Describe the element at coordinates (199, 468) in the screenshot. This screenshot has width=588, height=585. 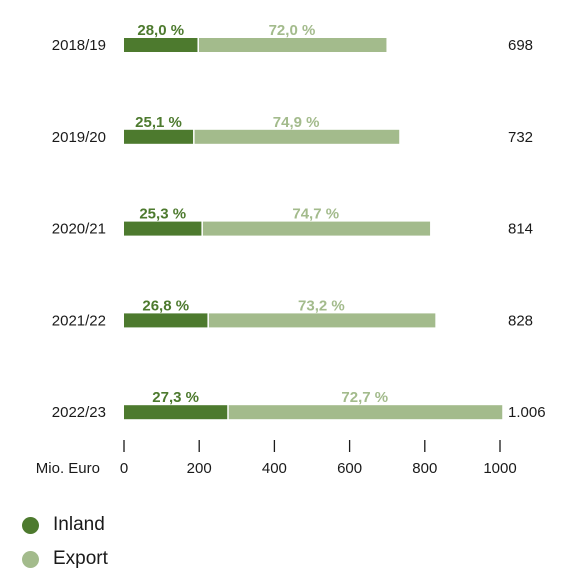
I see `x-tick-label-1: 200` at that location.